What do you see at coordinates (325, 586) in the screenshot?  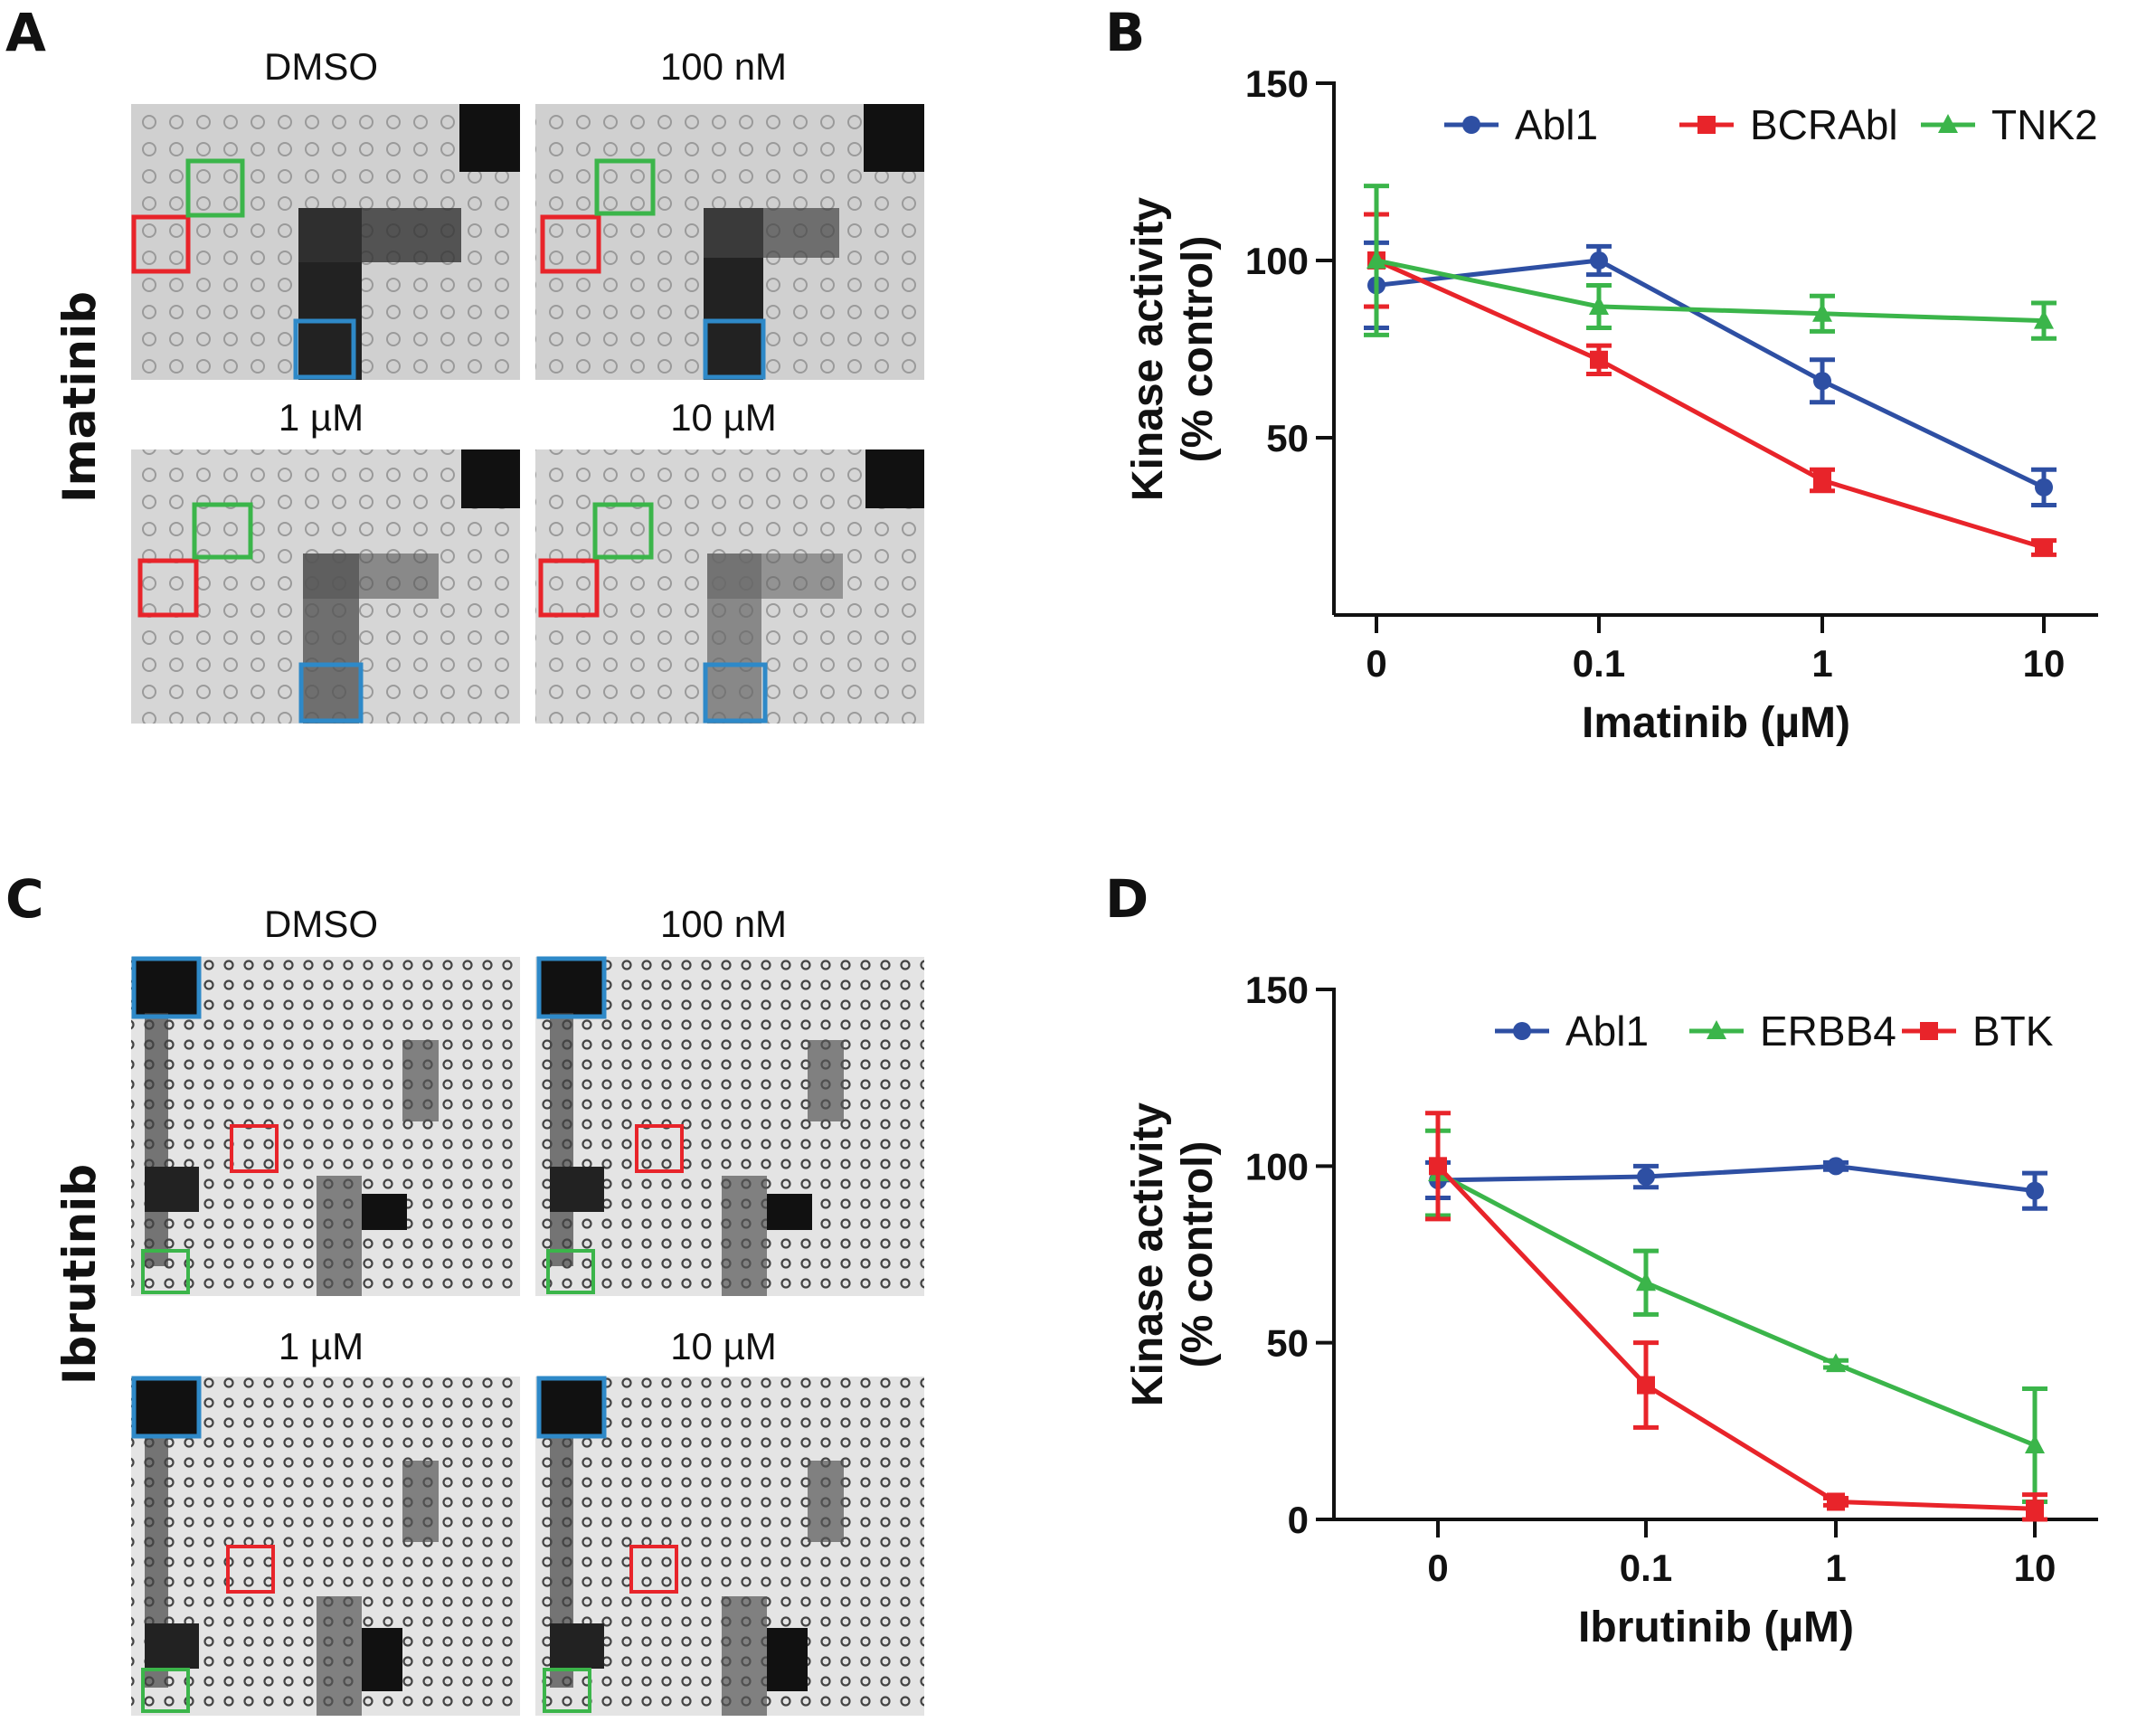 I see `membrane-a-1um` at bounding box center [325, 586].